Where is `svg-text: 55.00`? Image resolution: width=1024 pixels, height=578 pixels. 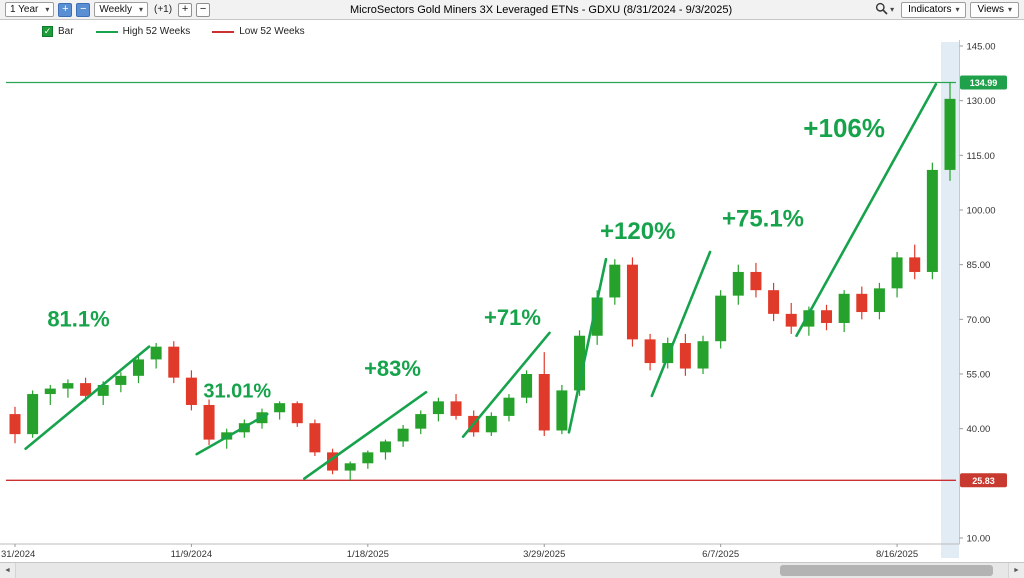 svg-text: 55.00 is located at coordinates (979, 375).